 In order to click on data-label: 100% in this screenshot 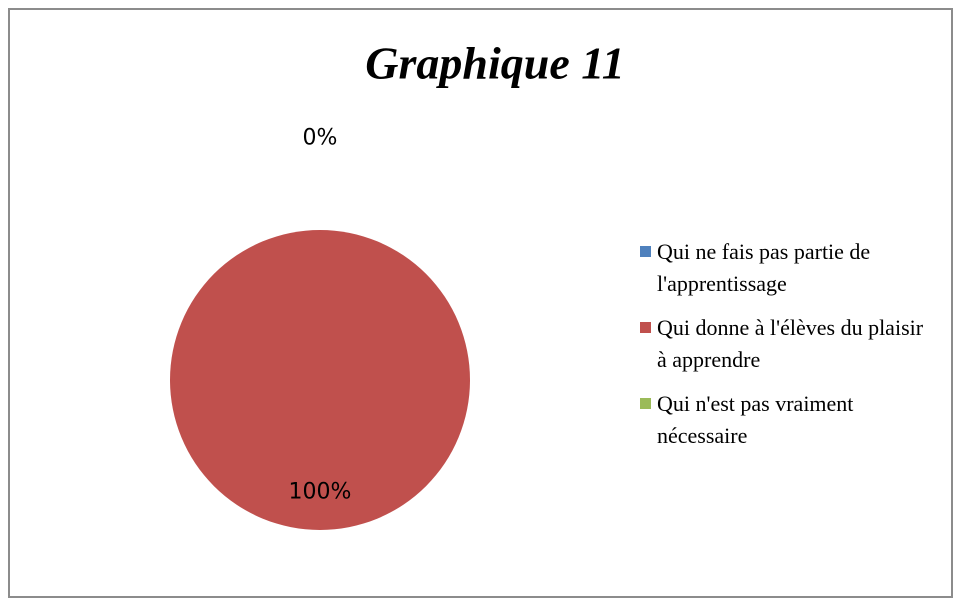, I will do `click(320, 492)`.